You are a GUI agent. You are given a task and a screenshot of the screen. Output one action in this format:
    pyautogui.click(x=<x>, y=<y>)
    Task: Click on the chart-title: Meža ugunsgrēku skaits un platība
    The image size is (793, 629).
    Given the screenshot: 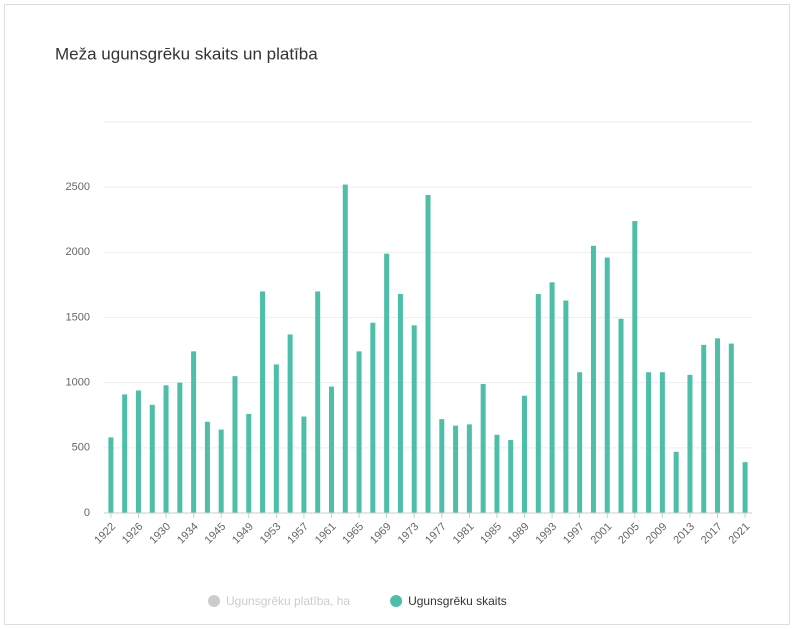 What is the action you would take?
    pyautogui.click(x=186, y=53)
    